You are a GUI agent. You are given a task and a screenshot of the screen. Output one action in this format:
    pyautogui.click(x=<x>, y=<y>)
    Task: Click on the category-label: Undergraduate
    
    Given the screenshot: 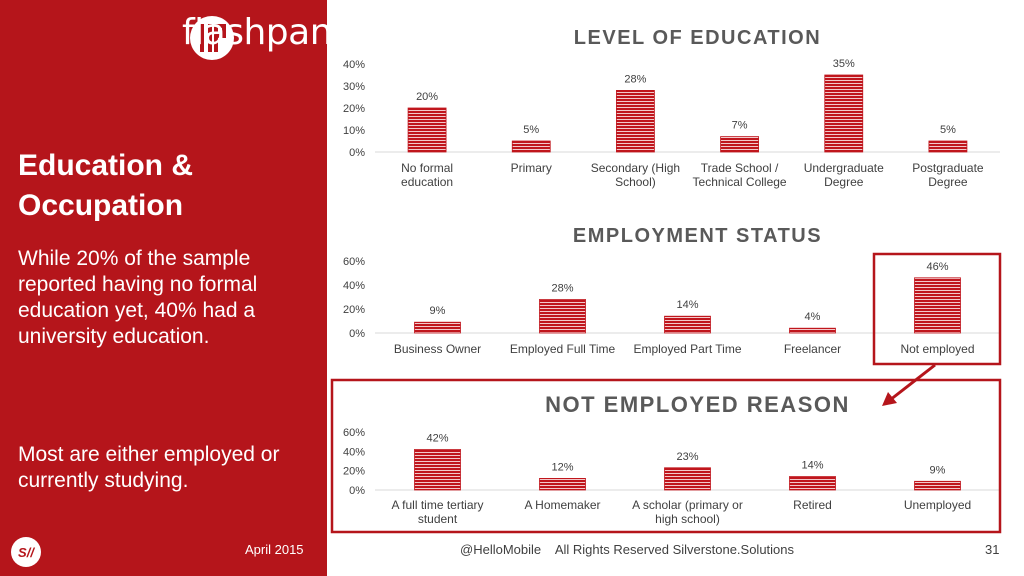 What is the action you would take?
    pyautogui.click(x=844, y=168)
    